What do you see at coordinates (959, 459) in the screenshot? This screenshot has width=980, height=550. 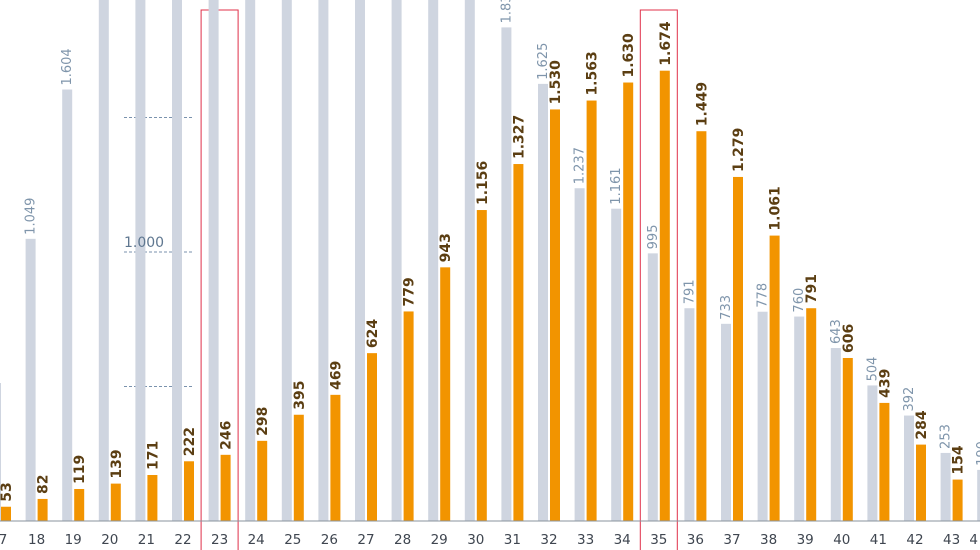 I see `label-curr-43: 154` at bounding box center [959, 459].